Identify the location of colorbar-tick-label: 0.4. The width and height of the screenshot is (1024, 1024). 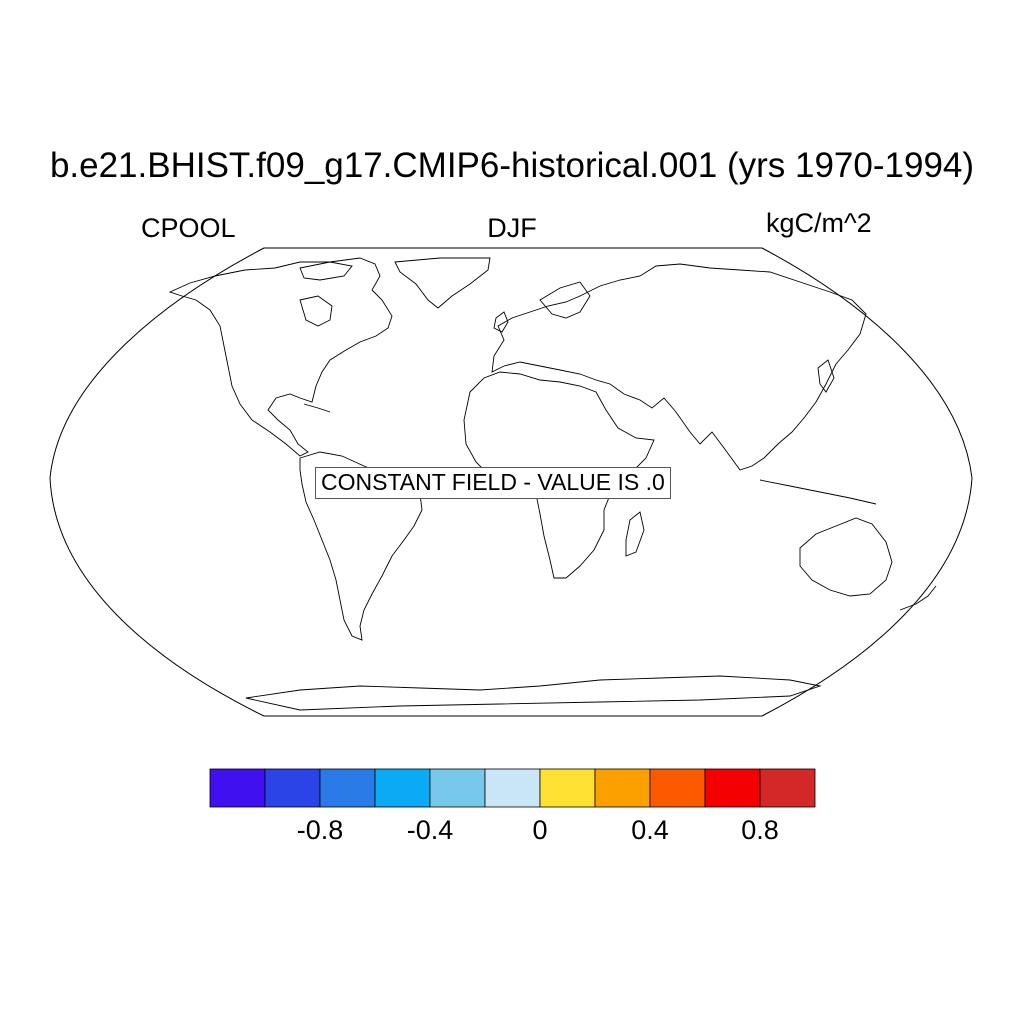
(650, 830).